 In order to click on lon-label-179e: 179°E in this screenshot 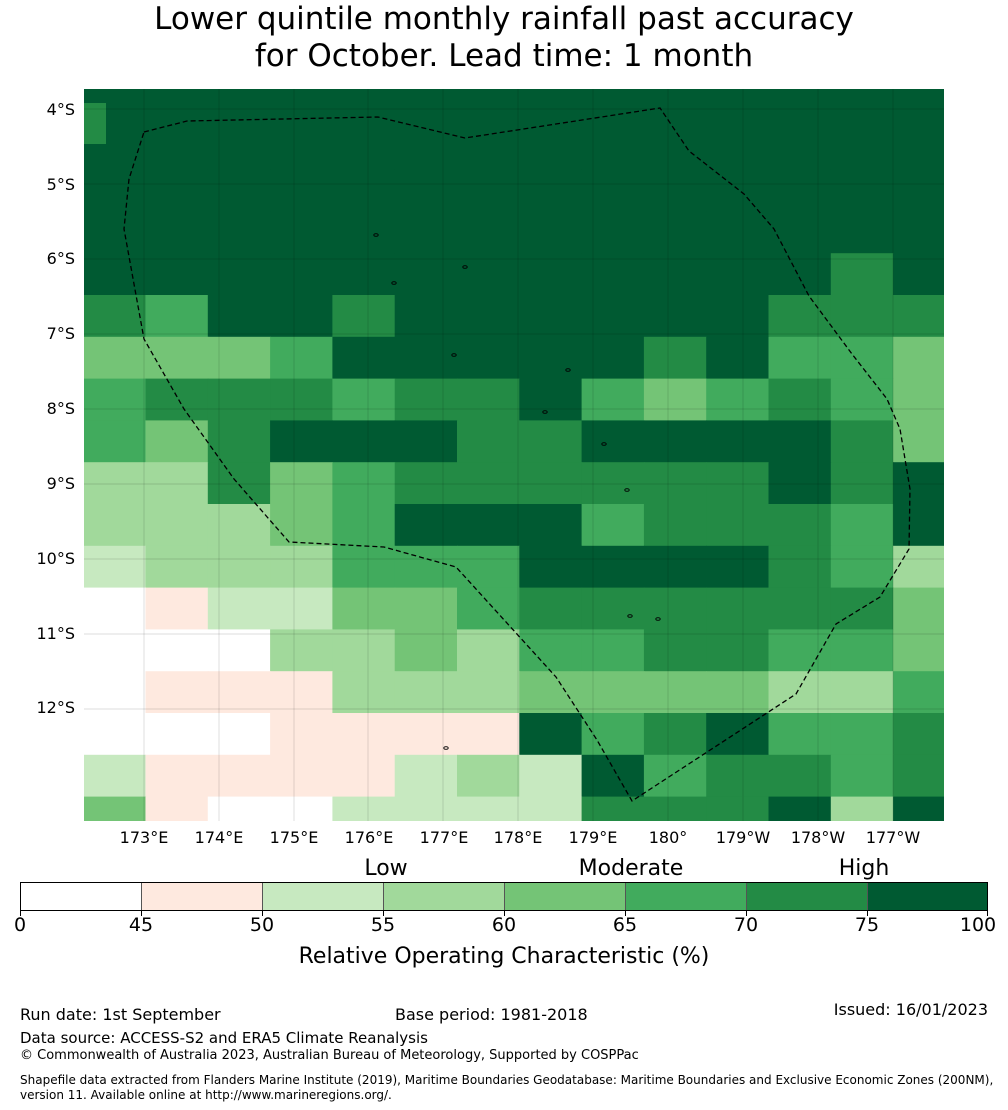, I will do `click(593, 837)`.